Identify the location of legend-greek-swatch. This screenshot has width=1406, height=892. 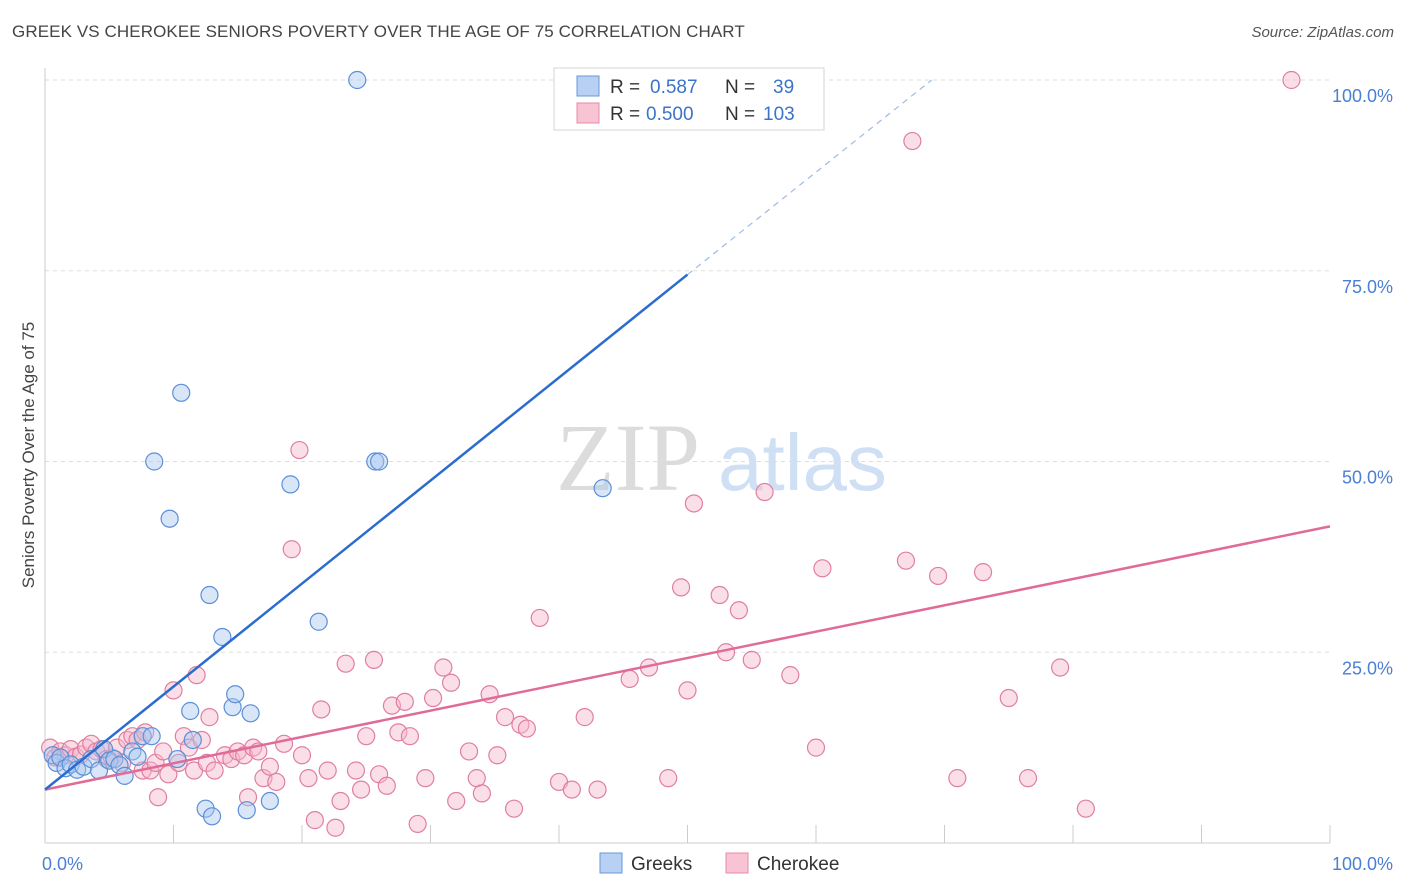
(588, 86).